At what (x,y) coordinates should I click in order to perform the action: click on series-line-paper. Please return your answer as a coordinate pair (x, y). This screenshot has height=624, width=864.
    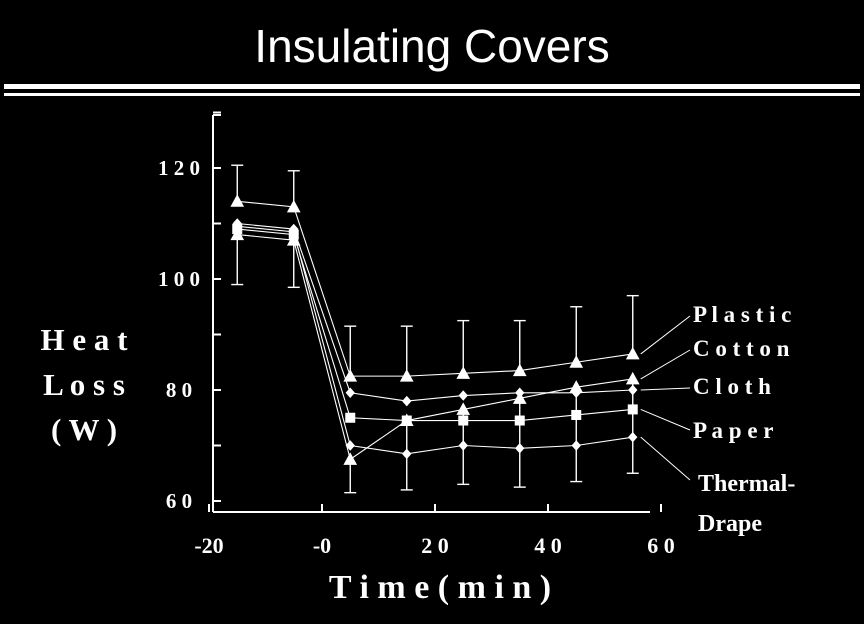
    Looking at the image, I should click on (435, 325).